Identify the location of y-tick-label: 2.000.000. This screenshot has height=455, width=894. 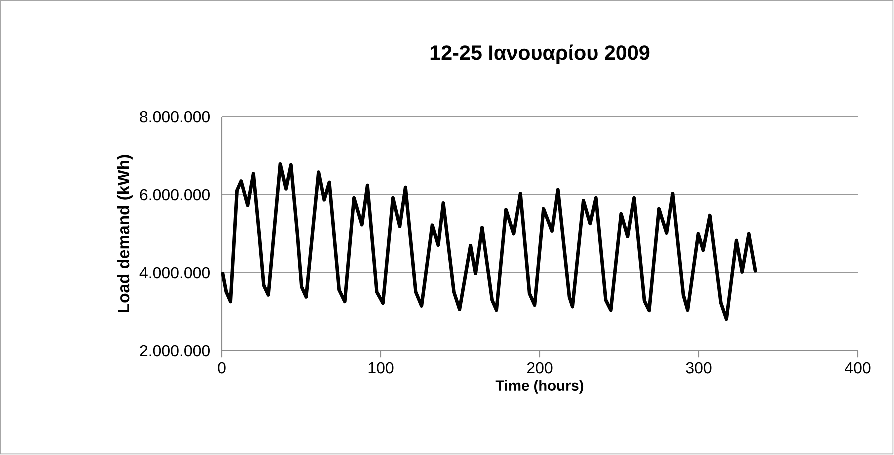
(175, 351).